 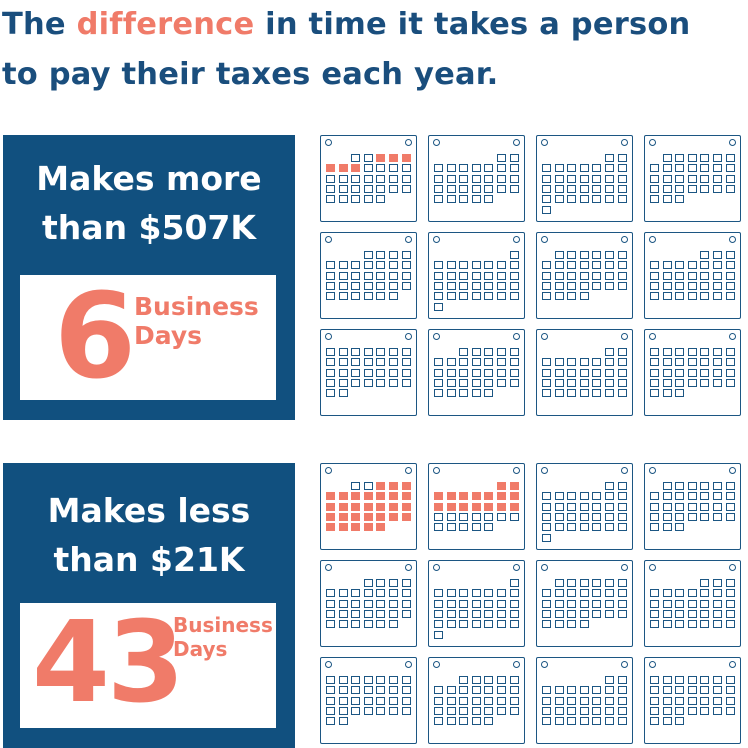 What do you see at coordinates (148, 337) in the screenshot?
I see `days-card: 6 Business Days` at bounding box center [148, 337].